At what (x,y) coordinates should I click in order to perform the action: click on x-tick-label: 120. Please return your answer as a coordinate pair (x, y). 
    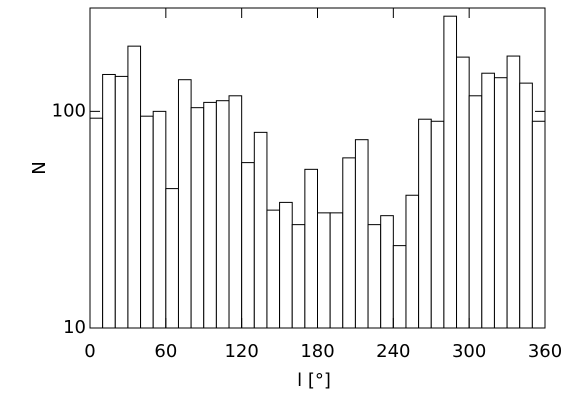
    Looking at the image, I should click on (241, 351).